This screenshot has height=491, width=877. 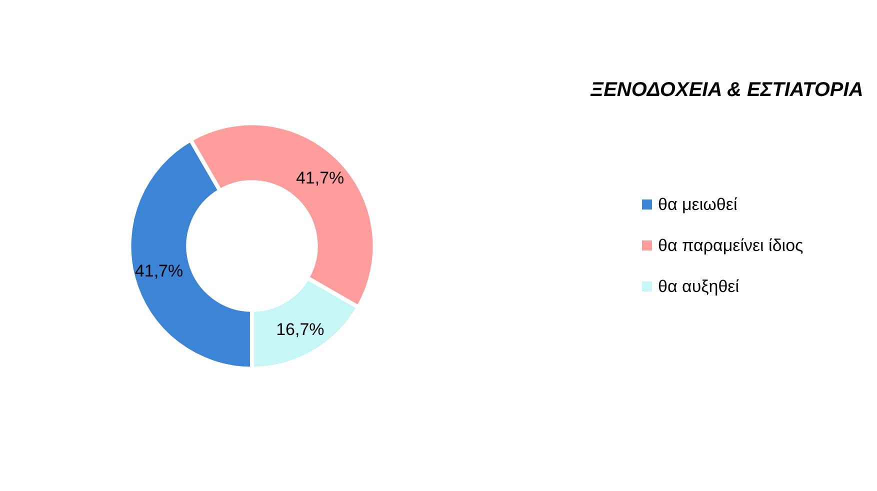 What do you see at coordinates (698, 204) in the screenshot?
I see `legend-label: θα μειωθεί` at bounding box center [698, 204].